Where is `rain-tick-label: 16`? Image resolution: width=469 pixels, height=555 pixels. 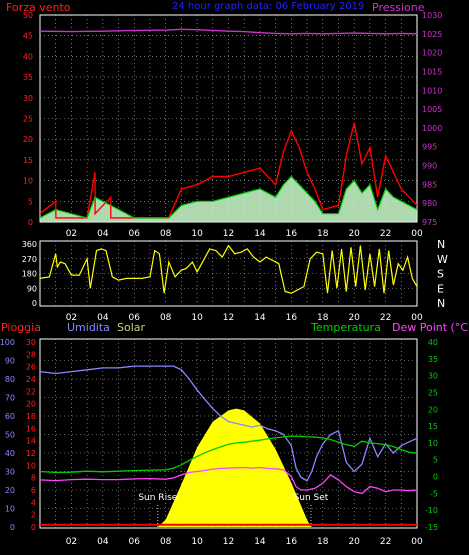
rain-tick-label: 16 is located at coordinates (31, 428).